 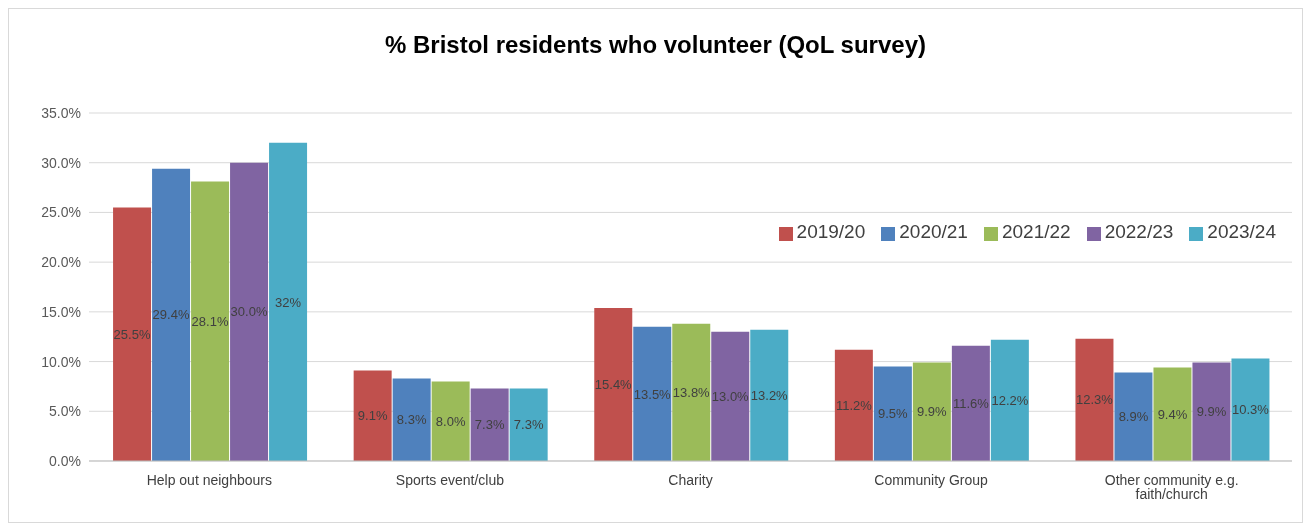 What do you see at coordinates (831, 231) in the screenshot?
I see `legend-label: 2019/20` at bounding box center [831, 231].